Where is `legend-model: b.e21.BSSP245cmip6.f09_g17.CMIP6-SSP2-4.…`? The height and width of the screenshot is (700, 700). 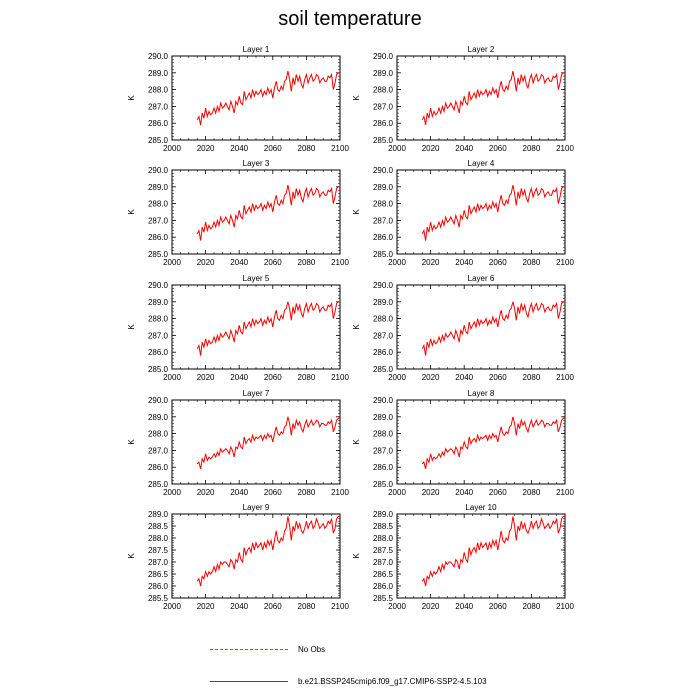
legend-model: b.e21.BSSP245cmip6.f09_g17.CMIP6-SSP2-4.… is located at coordinates (348, 681).